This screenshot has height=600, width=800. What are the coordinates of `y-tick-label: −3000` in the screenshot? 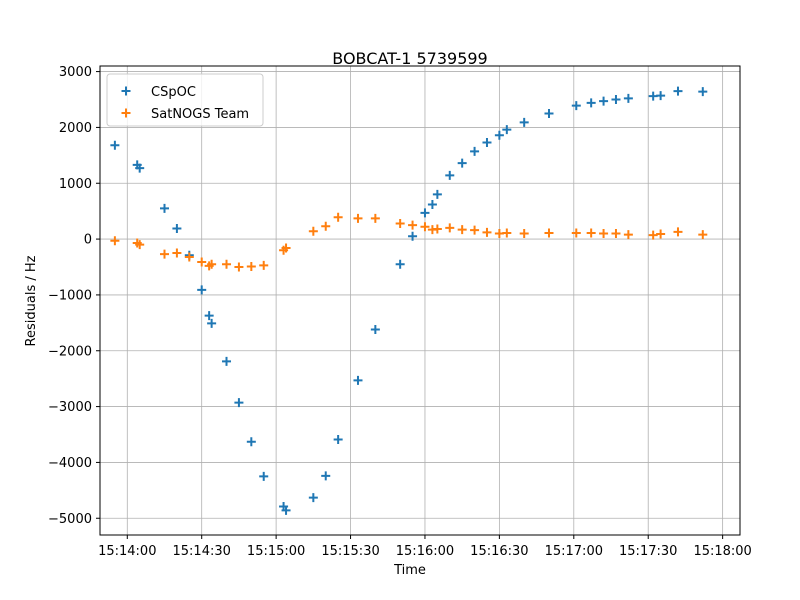 It's located at (70, 407).